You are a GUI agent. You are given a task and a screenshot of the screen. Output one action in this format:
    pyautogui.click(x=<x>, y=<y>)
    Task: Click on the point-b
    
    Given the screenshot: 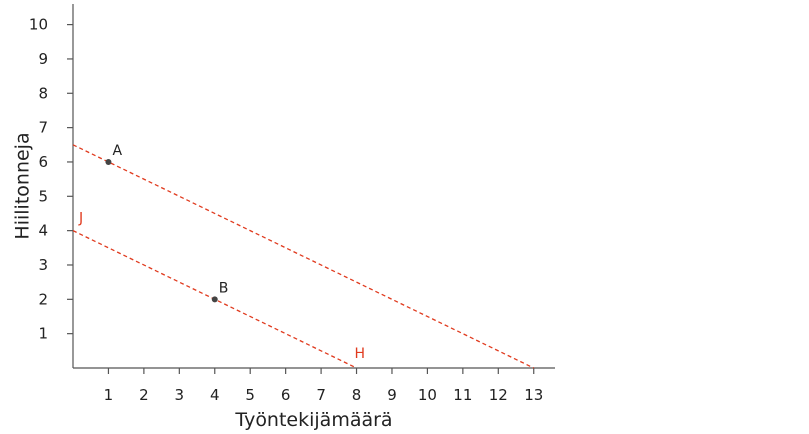 What is the action you would take?
    pyautogui.click(x=214, y=299)
    